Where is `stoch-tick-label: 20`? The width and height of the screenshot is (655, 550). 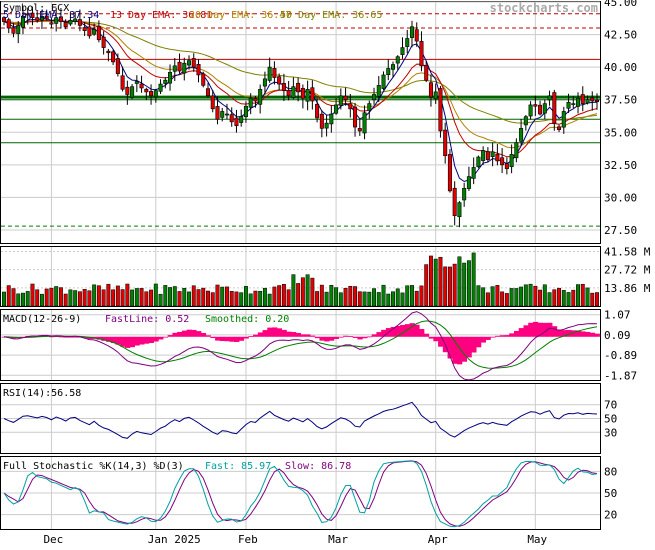 stoch-tick-label: 20 is located at coordinates (610, 515).